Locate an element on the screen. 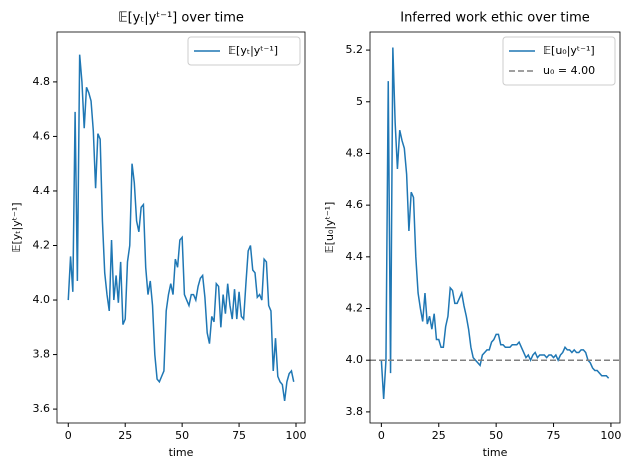 The image size is (629, 470). legend: 𝔼[u₀|yᵗ⁻¹] u₀ = 4.00 is located at coordinates (559, 61).